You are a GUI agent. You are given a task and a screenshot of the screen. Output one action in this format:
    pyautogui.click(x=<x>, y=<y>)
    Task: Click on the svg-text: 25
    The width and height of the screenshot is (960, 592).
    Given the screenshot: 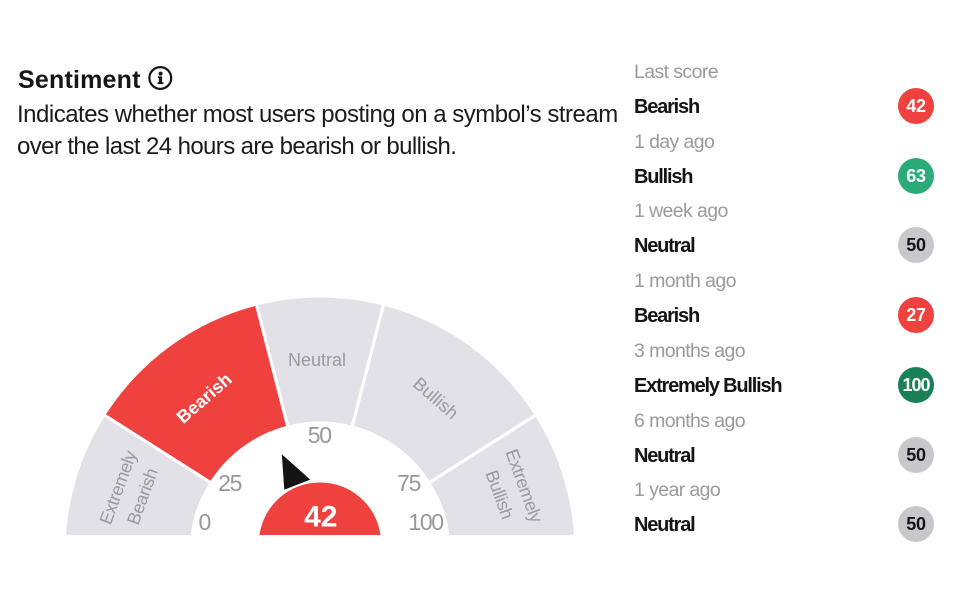 What is the action you would take?
    pyautogui.click(x=229, y=483)
    